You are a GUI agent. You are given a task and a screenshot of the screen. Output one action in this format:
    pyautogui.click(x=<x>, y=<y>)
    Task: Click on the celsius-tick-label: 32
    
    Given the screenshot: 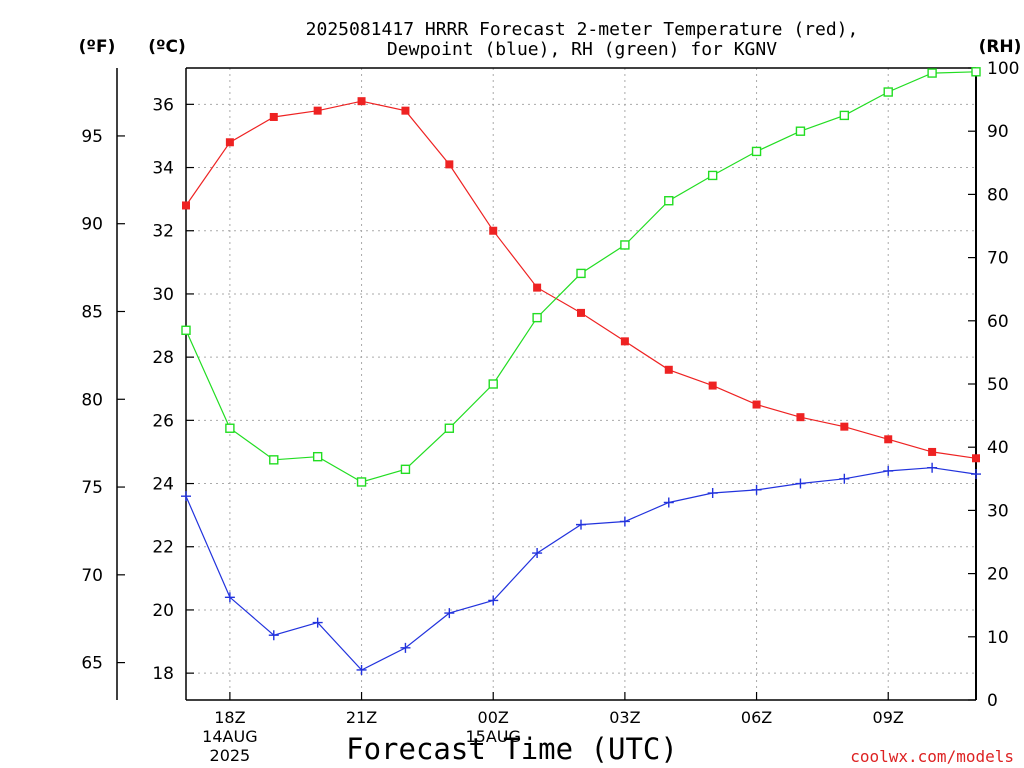 What is the action you would take?
    pyautogui.click(x=163, y=232)
    